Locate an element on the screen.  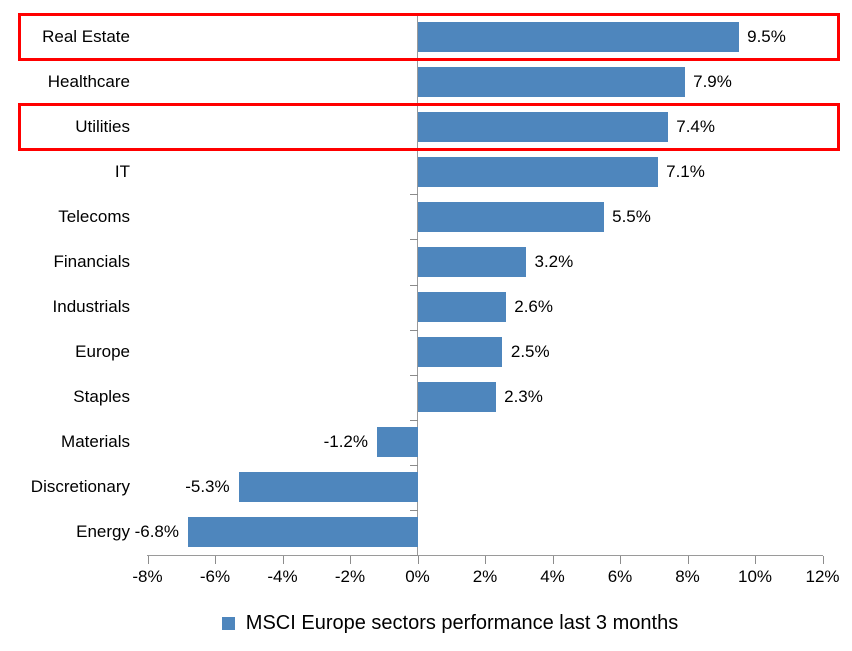
category-label: Industrials is located at coordinates (91, 307).